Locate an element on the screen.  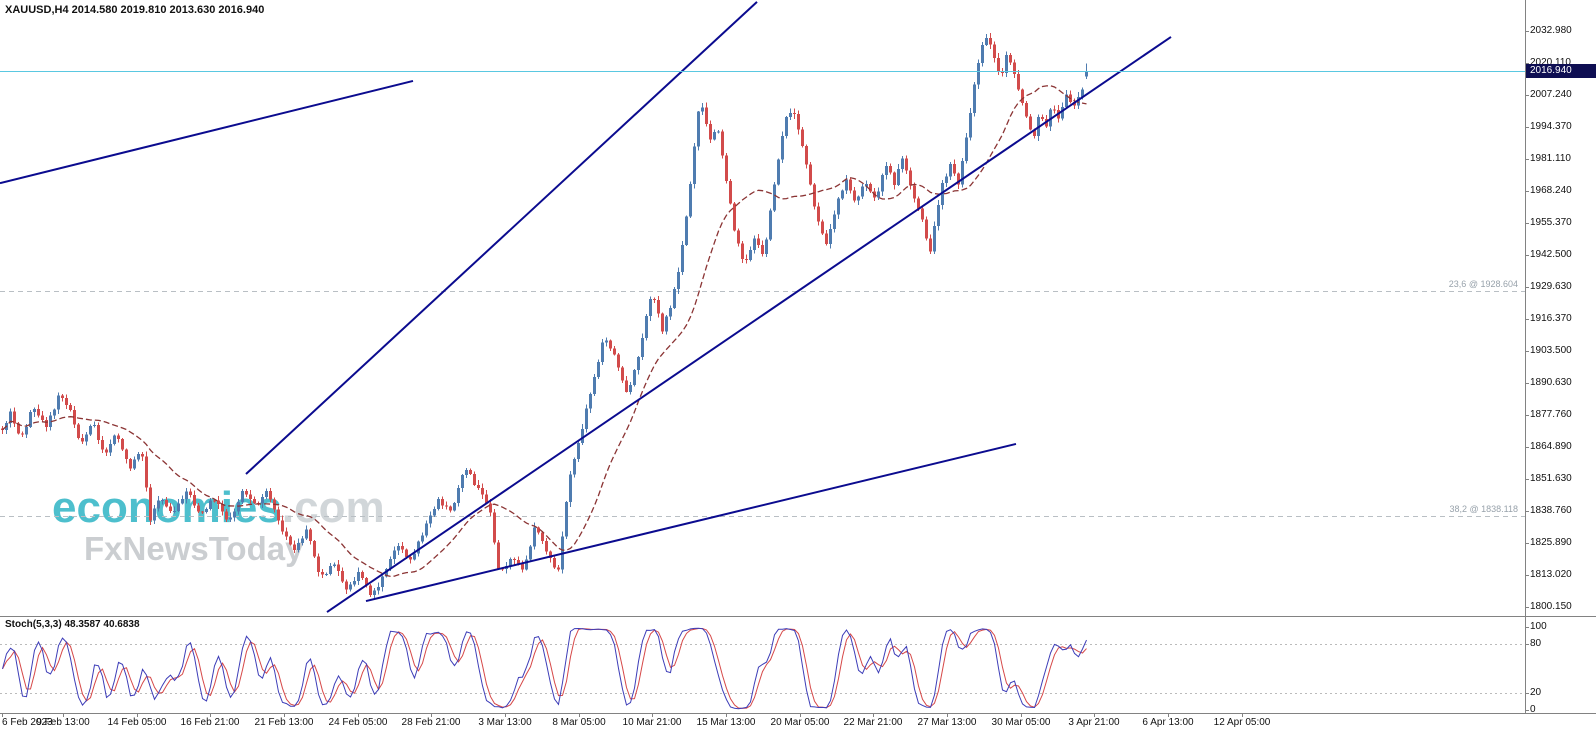
watermark-suffix: .com is located at coordinates (333, 507).